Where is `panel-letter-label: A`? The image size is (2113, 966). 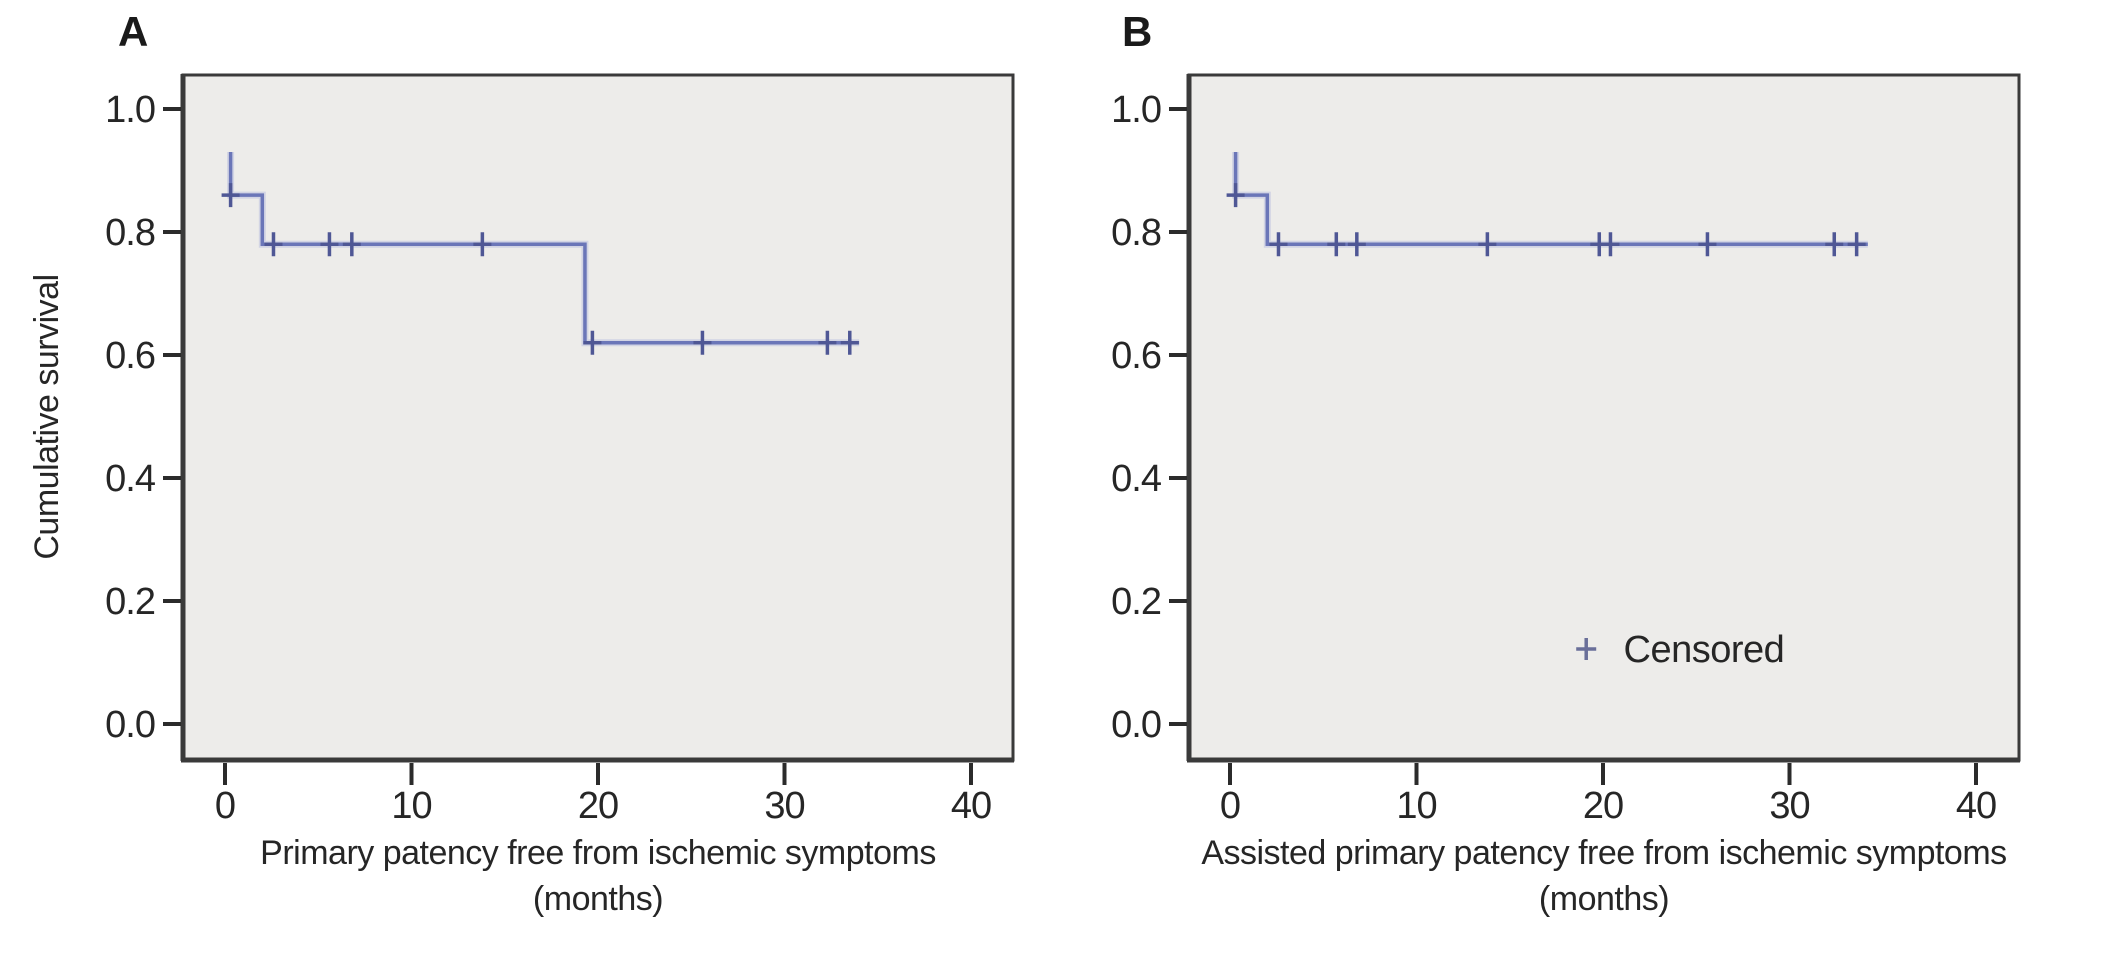
panel-letter-label: A is located at coordinates (133, 31).